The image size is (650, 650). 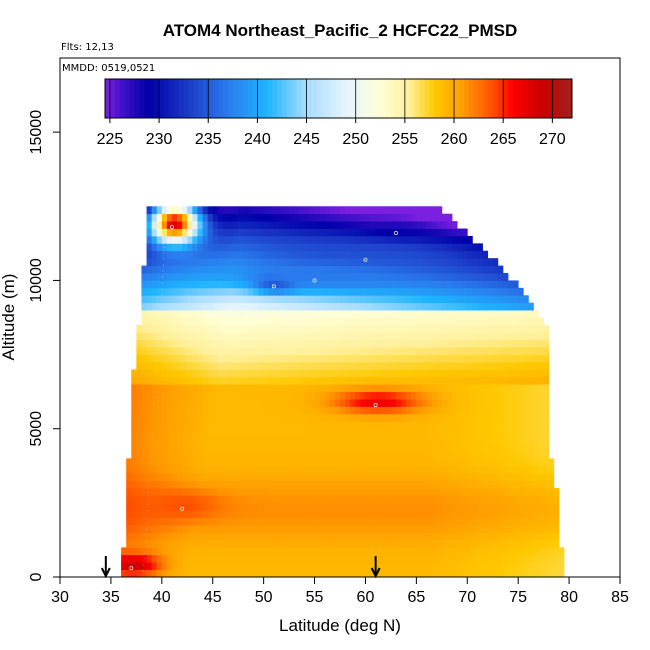 What do you see at coordinates (467, 597) in the screenshot?
I see `x-tick-label: 70` at bounding box center [467, 597].